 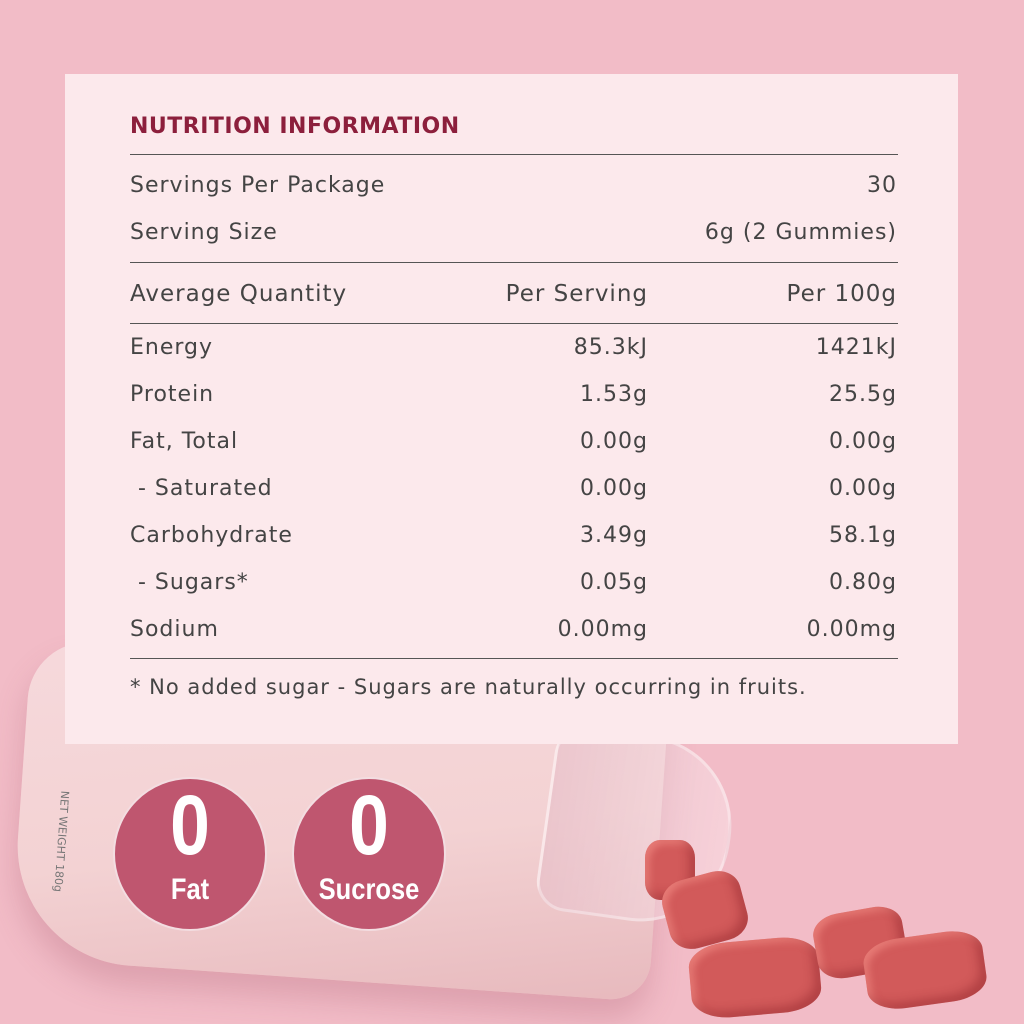 What do you see at coordinates (755, 977) in the screenshot?
I see `gummy-bear` at bounding box center [755, 977].